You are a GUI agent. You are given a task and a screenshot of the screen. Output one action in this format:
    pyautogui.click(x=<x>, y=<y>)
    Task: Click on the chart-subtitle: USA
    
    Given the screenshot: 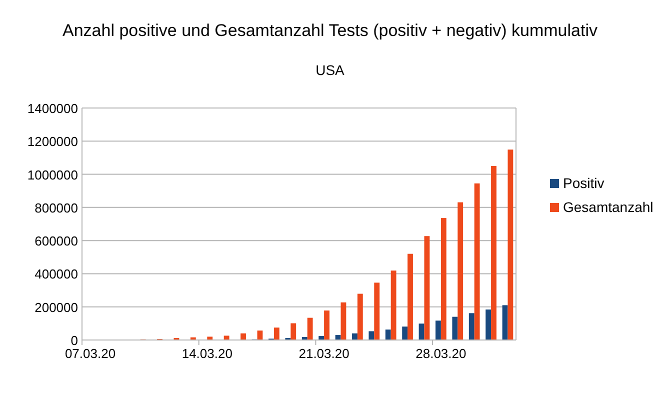 What is the action you would take?
    pyautogui.click(x=331, y=70)
    